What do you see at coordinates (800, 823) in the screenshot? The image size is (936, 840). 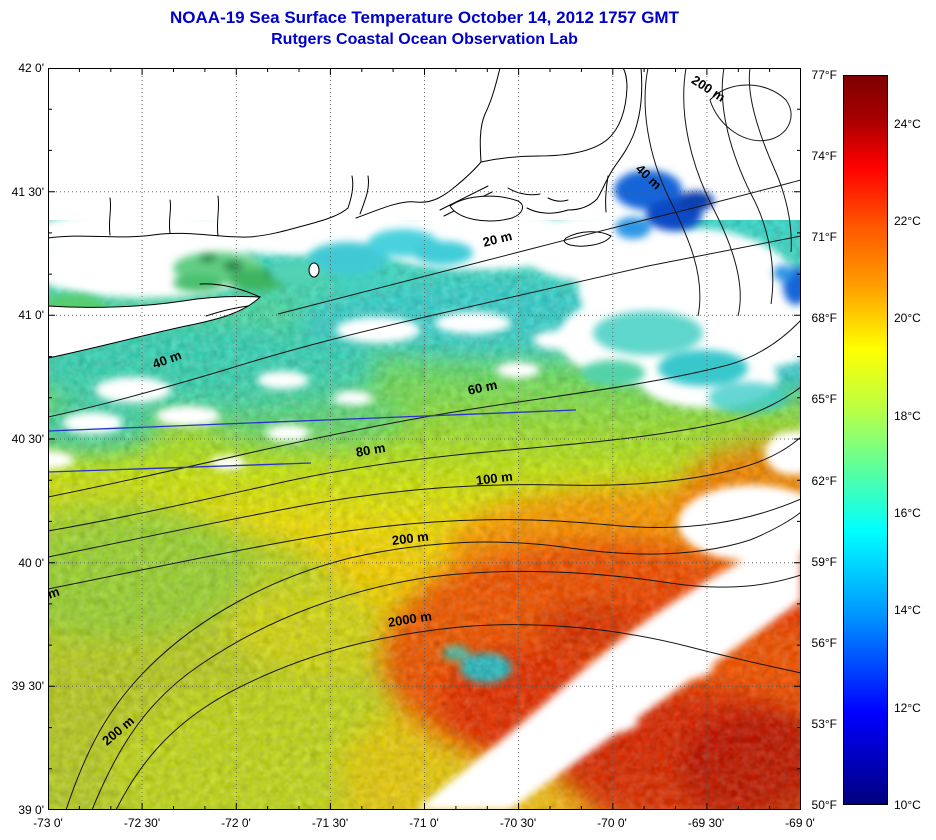 I see `x-tick-label: -69 0'` at bounding box center [800, 823].